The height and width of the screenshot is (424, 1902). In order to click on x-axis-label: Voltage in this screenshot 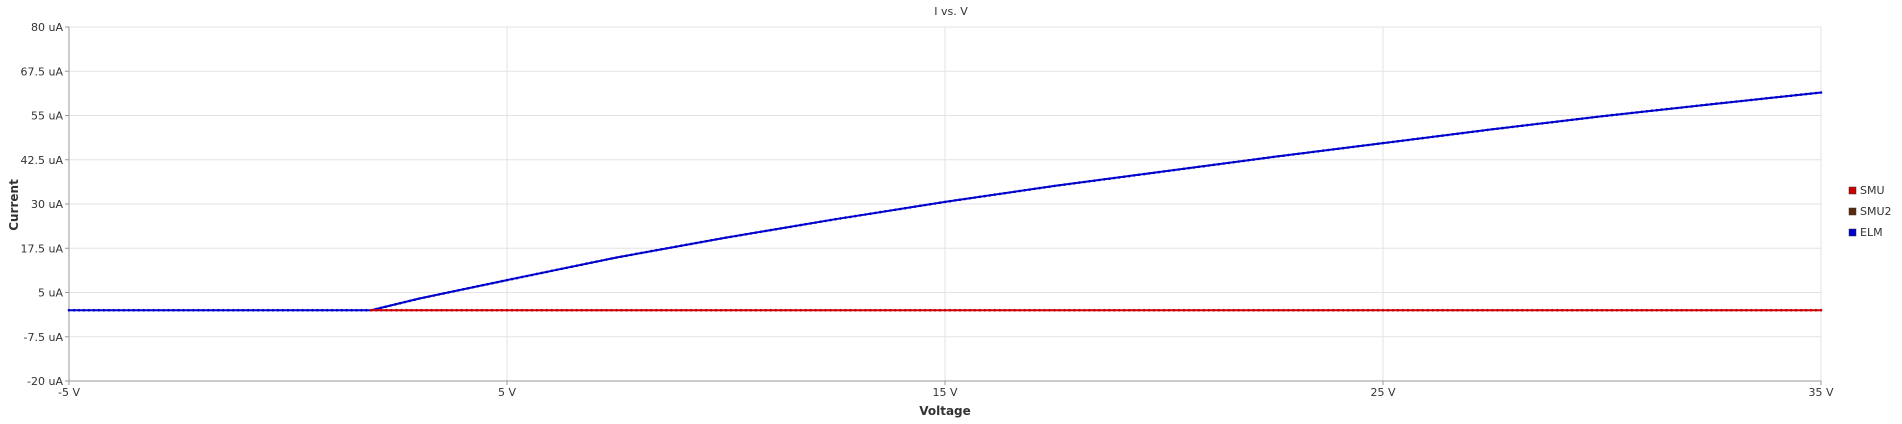, I will do `click(945, 411)`.